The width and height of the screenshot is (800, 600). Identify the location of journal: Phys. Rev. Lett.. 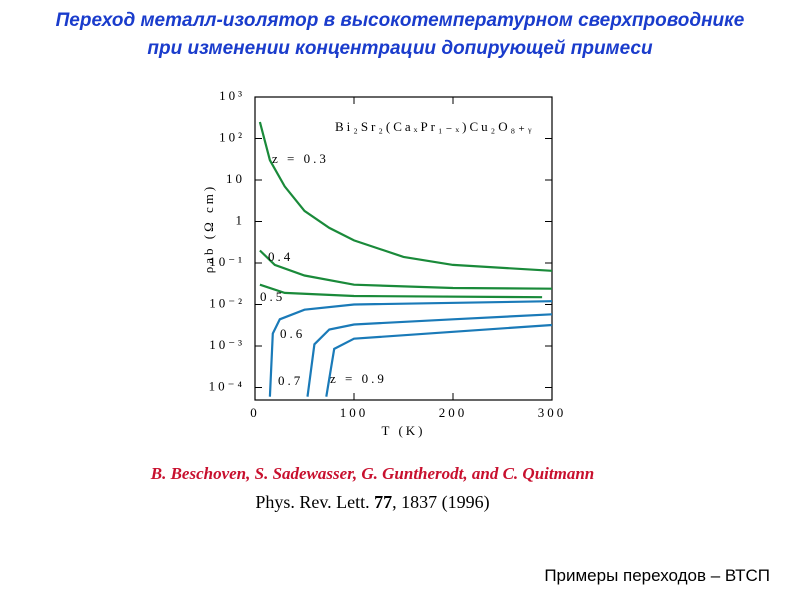
(312, 502).